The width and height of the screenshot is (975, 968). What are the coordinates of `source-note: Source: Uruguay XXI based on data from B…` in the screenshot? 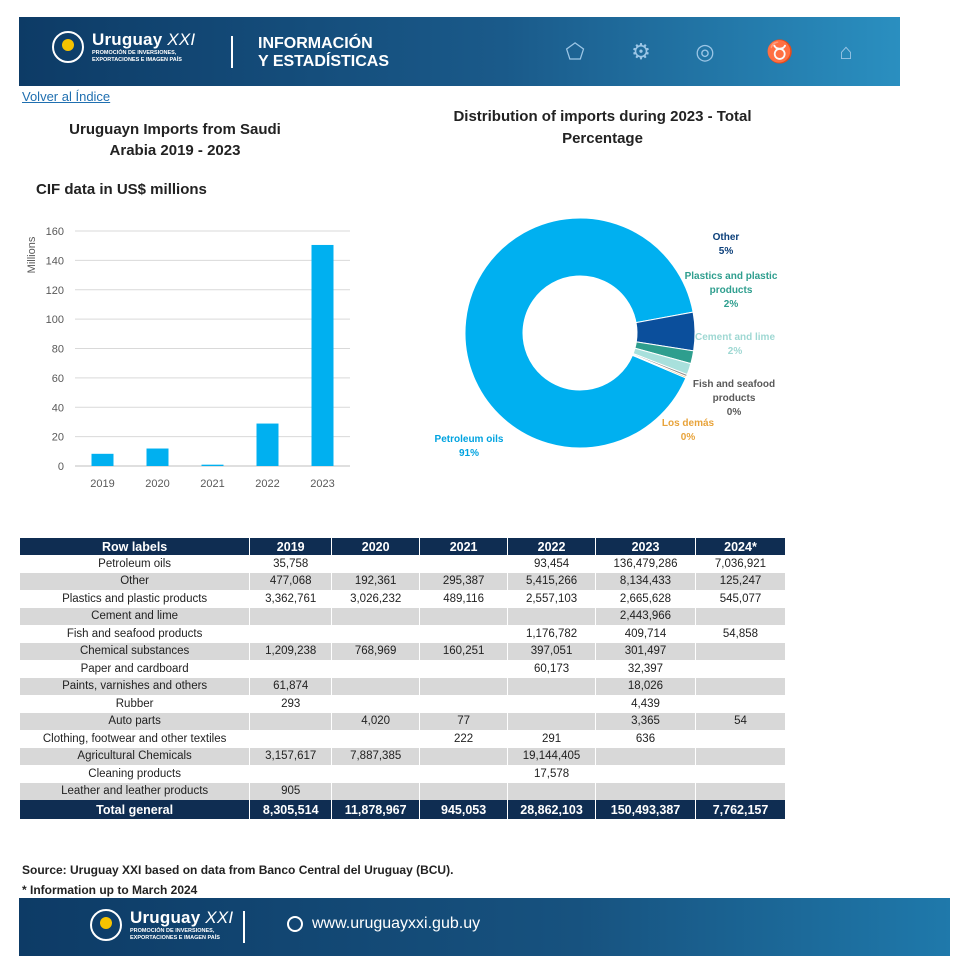 It's located at (238, 880).